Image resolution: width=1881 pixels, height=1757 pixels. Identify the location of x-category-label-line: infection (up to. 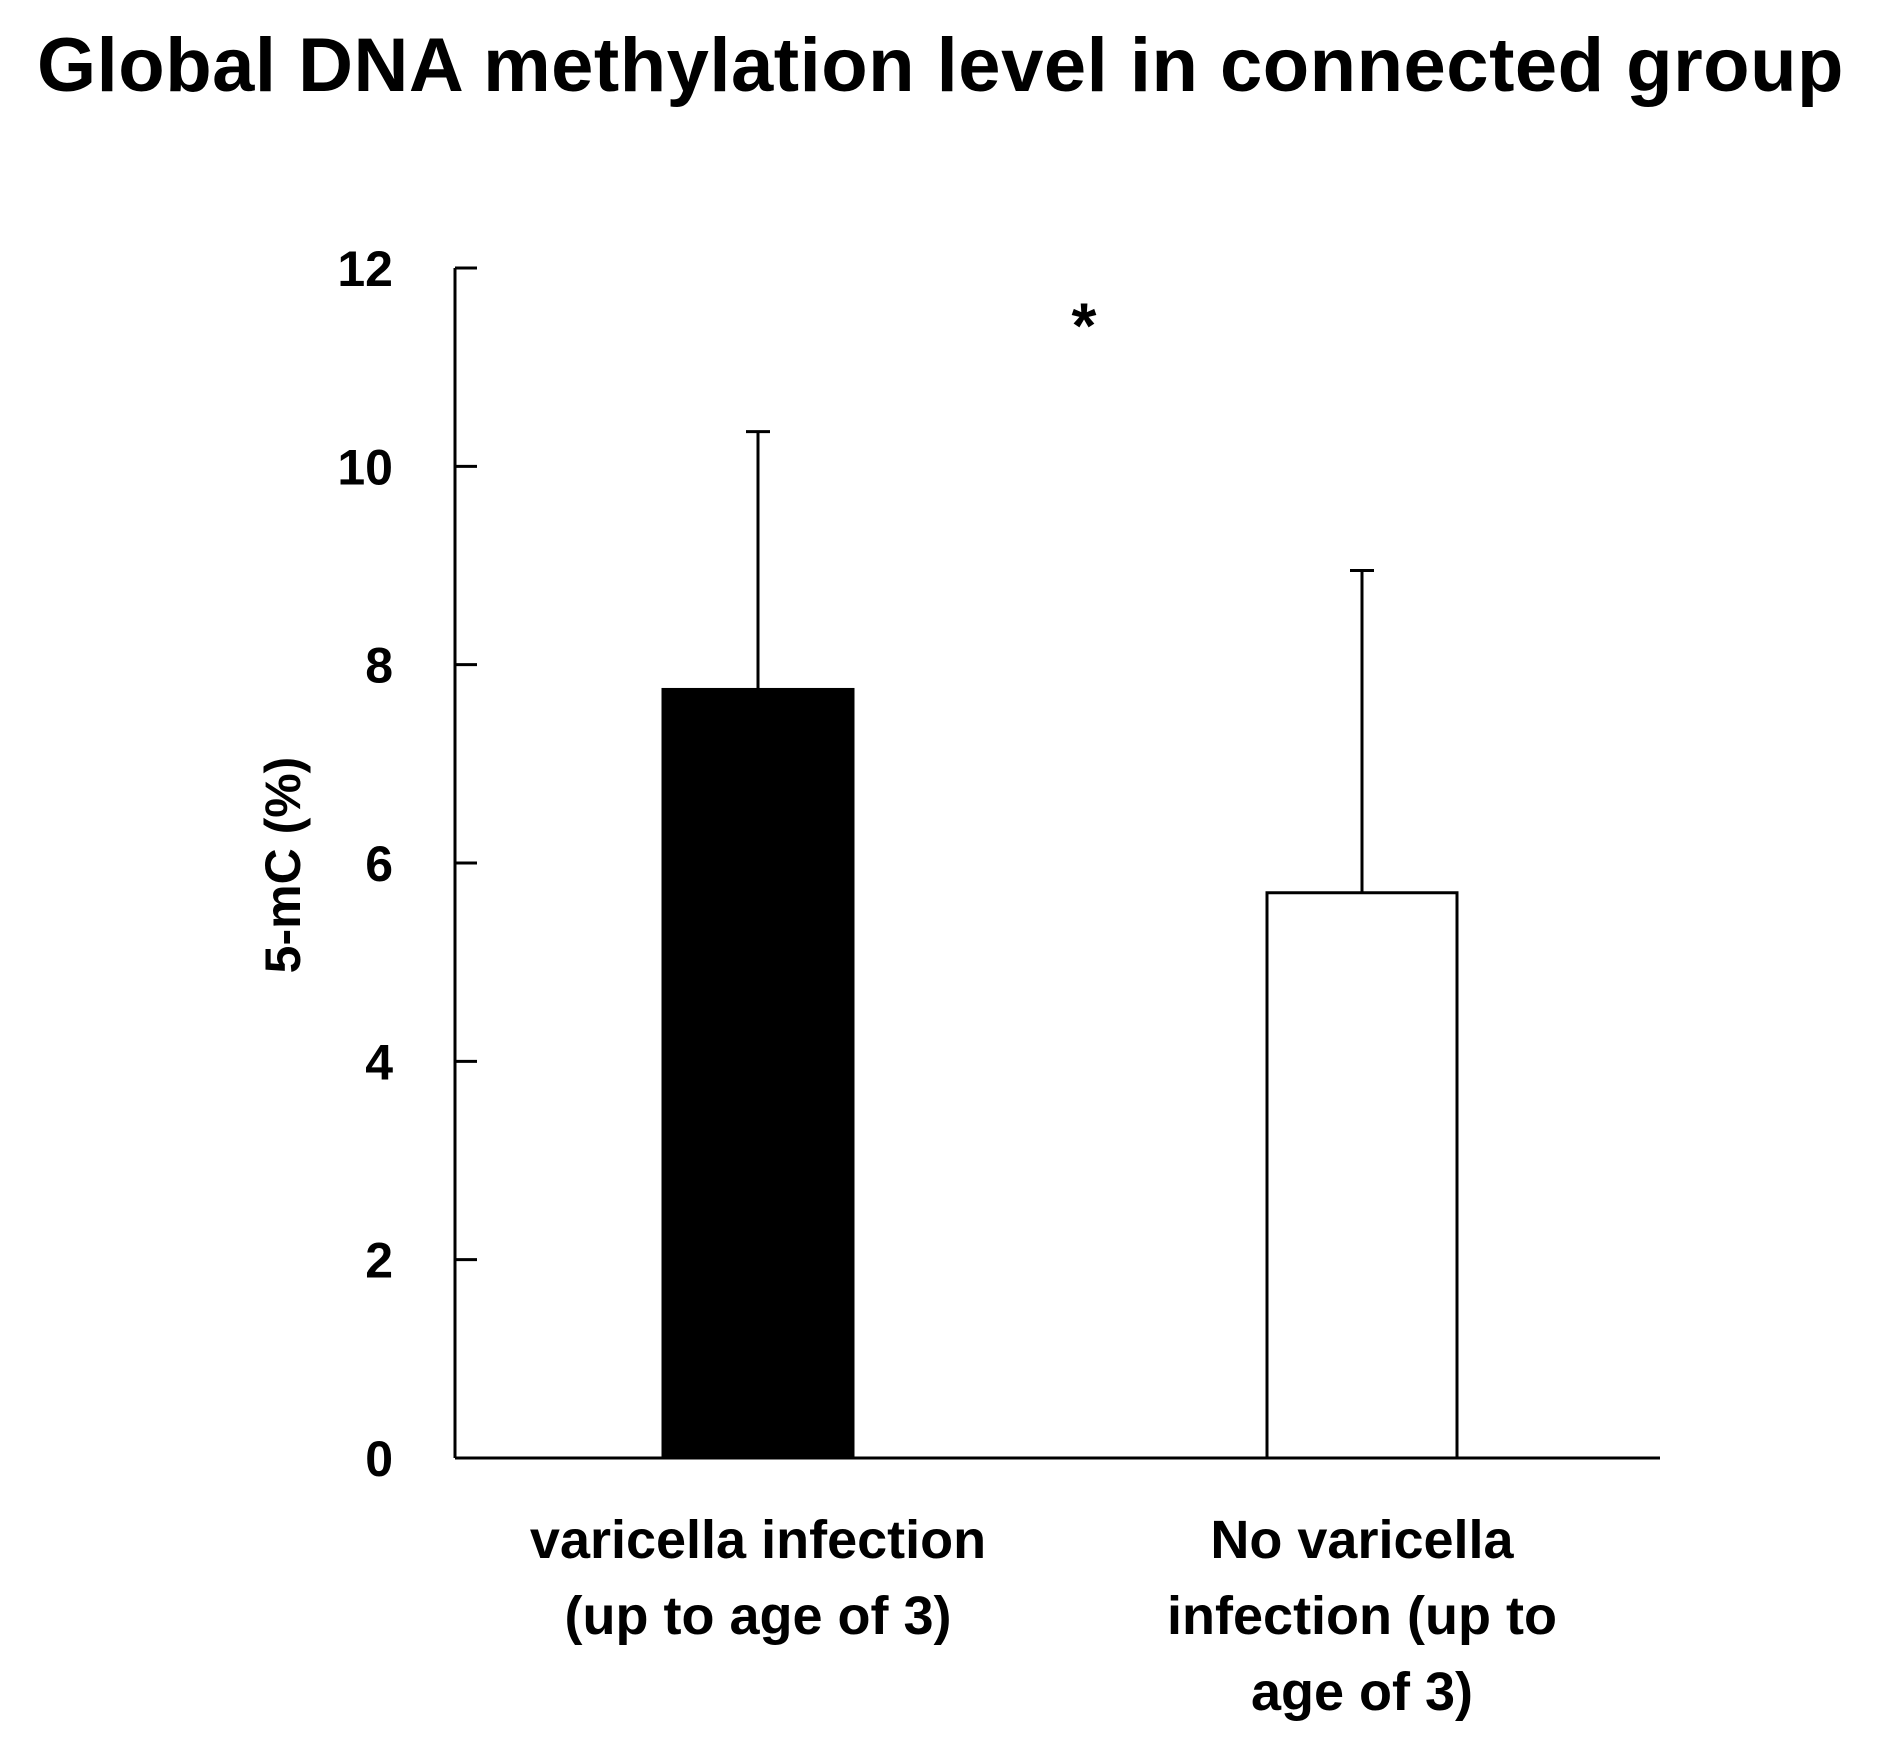
(1362, 1616).